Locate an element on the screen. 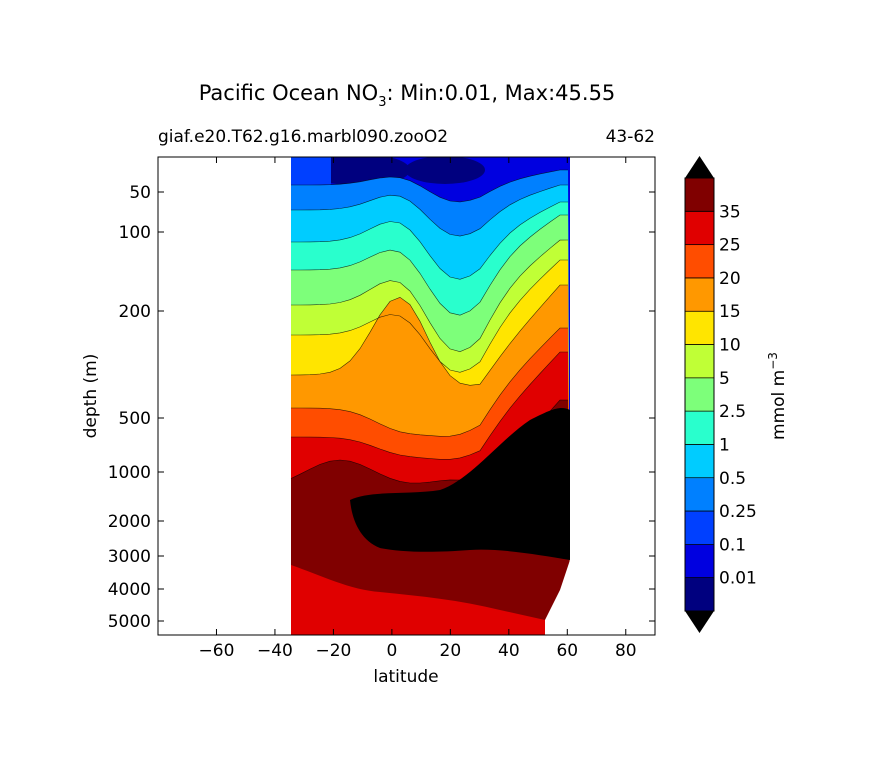 Image resolution: width=869 pixels, height=766 pixels. x-axis-label: latitude is located at coordinates (405, 677).